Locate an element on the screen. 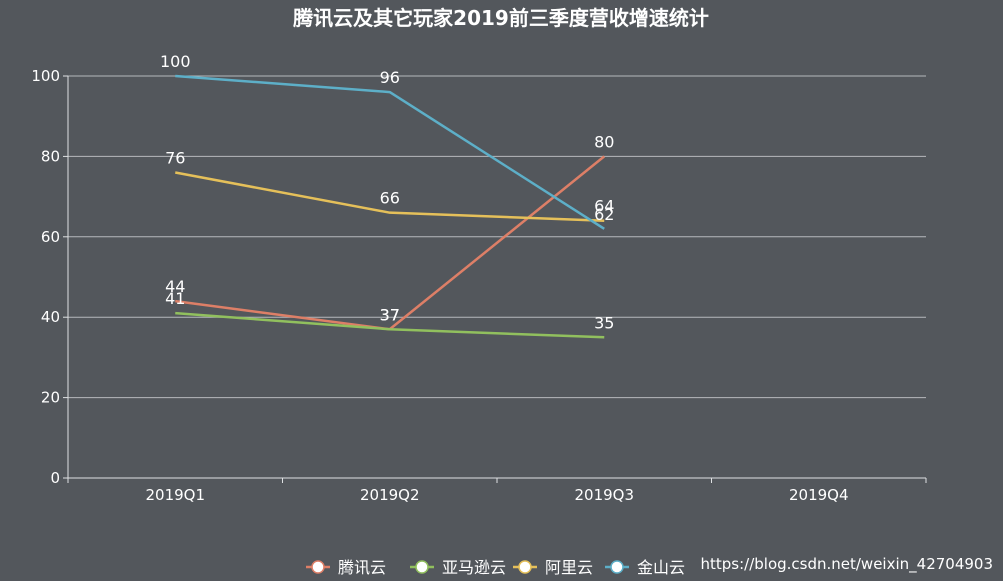  x-tick-label: 2019Q3 is located at coordinates (604, 495).